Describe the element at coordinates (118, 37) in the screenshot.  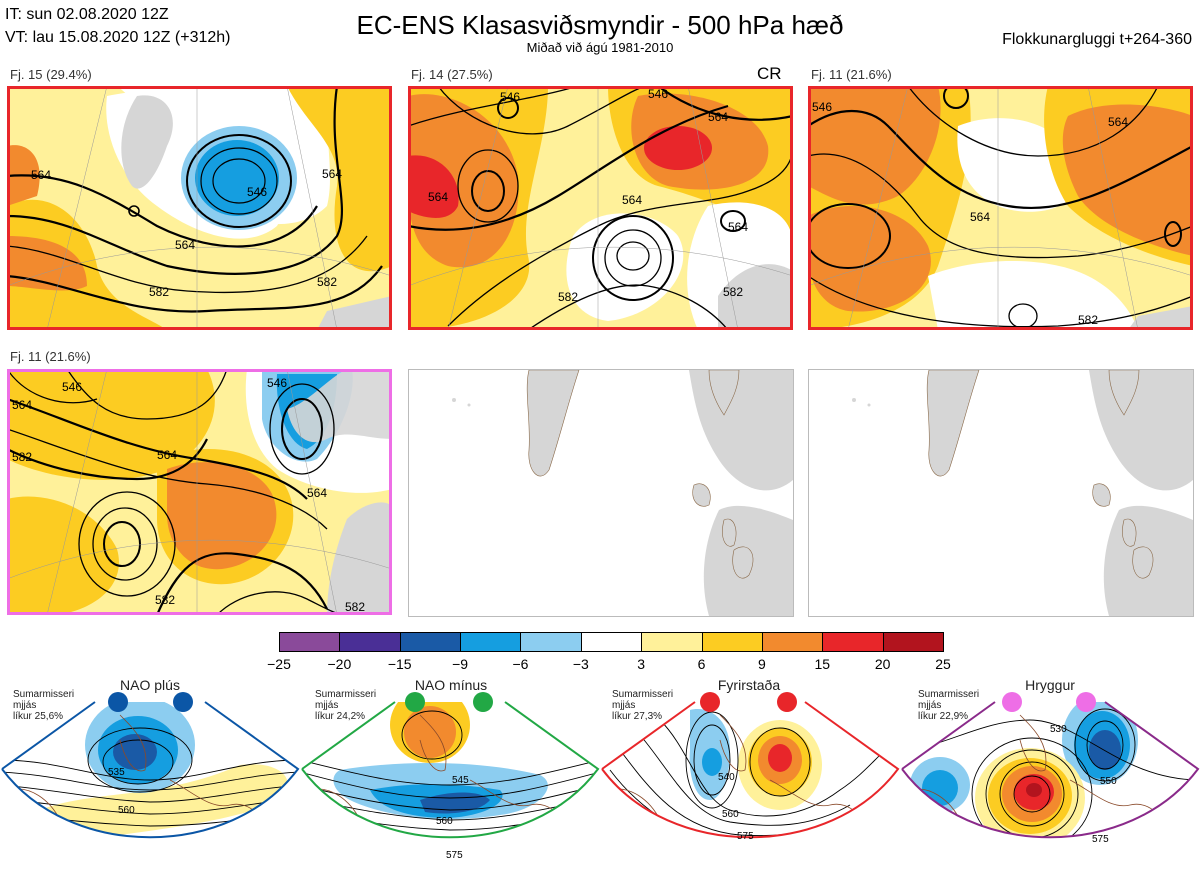
I see `valid-time: VT: lau 15.08.2020 12Z (+312h)` at that location.